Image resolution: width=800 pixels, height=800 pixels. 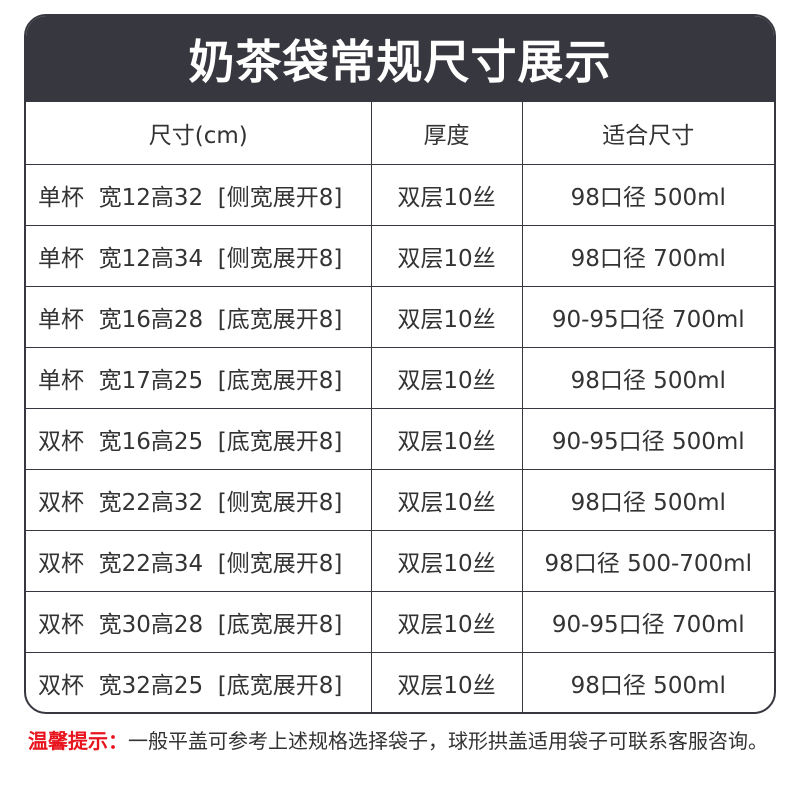 I want to click on table-row: 单杯 宽12高34 [侧宽展开8] 双层10丝 98口径 700ml, so click(x=400, y=256).